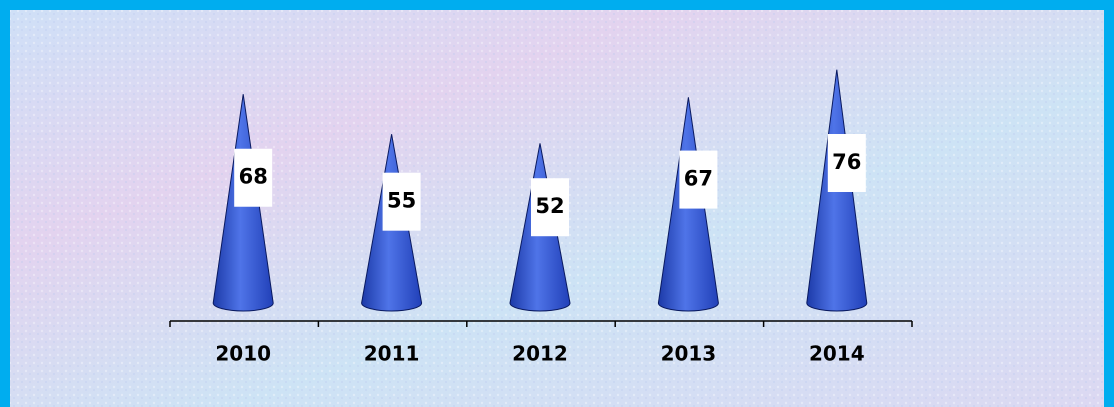 The height and width of the screenshot is (407, 1114). What do you see at coordinates (689, 354) in the screenshot?
I see `x-tick-label: 2013` at bounding box center [689, 354].